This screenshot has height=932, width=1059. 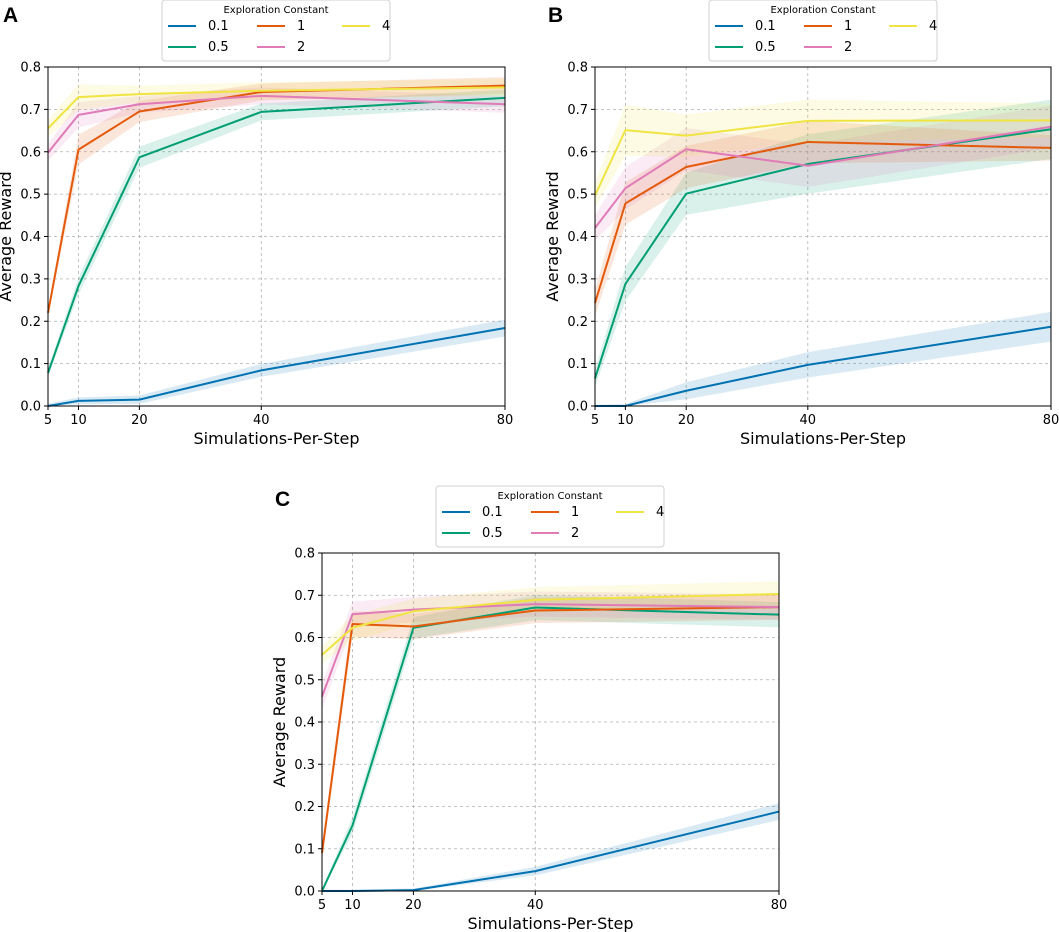 I want to click on series-4-band, so click(x=550, y=622).